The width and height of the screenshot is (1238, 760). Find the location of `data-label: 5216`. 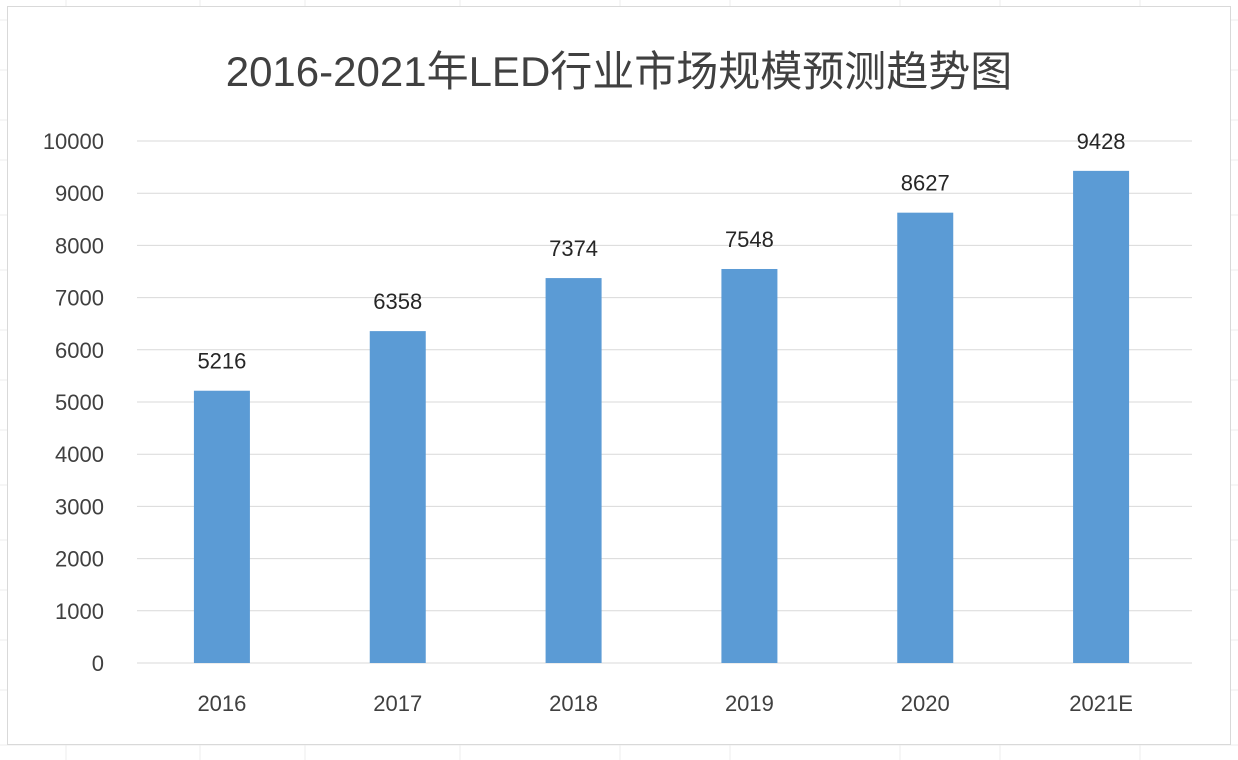

data-label: 5216 is located at coordinates (221, 361).